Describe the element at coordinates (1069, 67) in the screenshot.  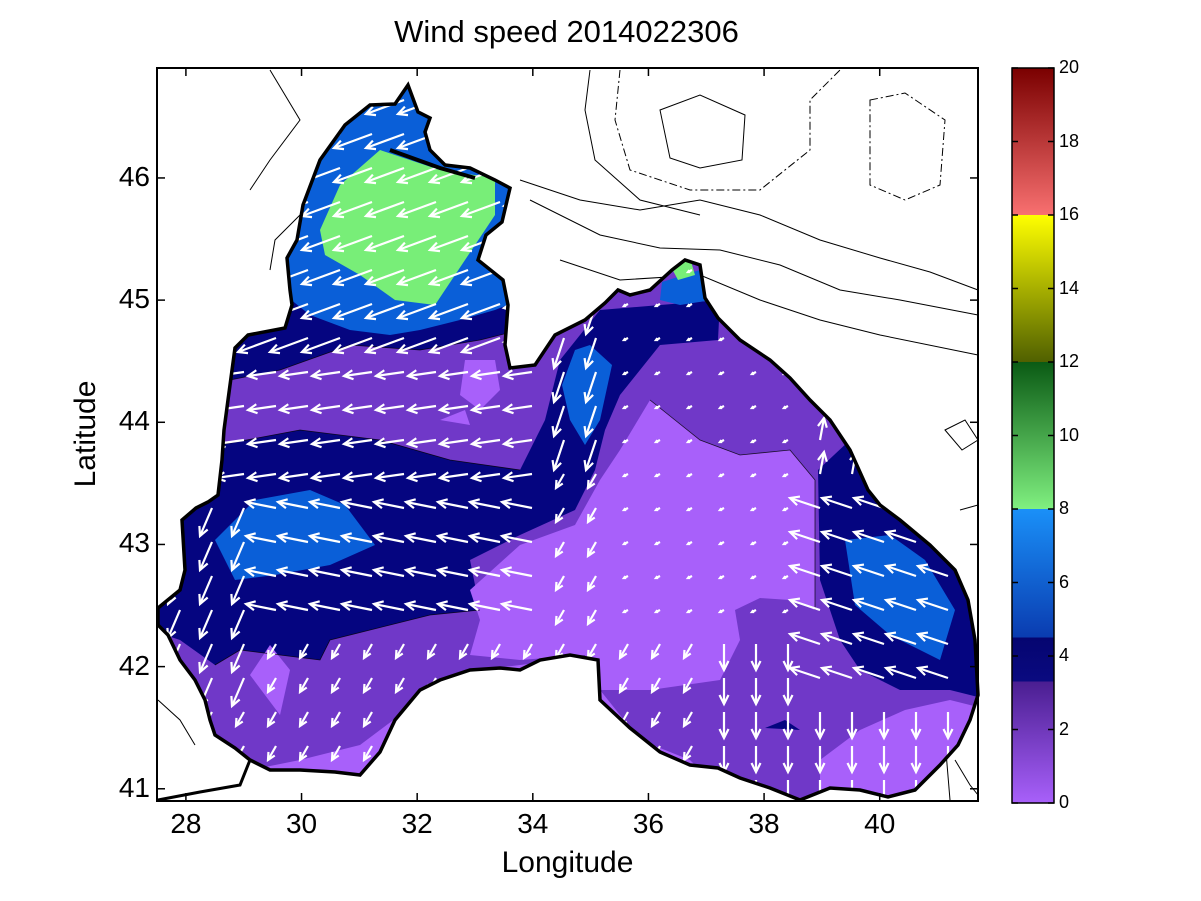
I see `colorbar-tick-label: 20` at that location.